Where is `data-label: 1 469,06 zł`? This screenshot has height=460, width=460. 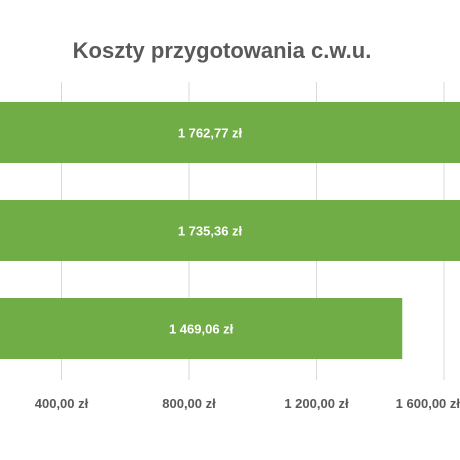 data-label: 1 469,06 zł is located at coordinates (201, 329).